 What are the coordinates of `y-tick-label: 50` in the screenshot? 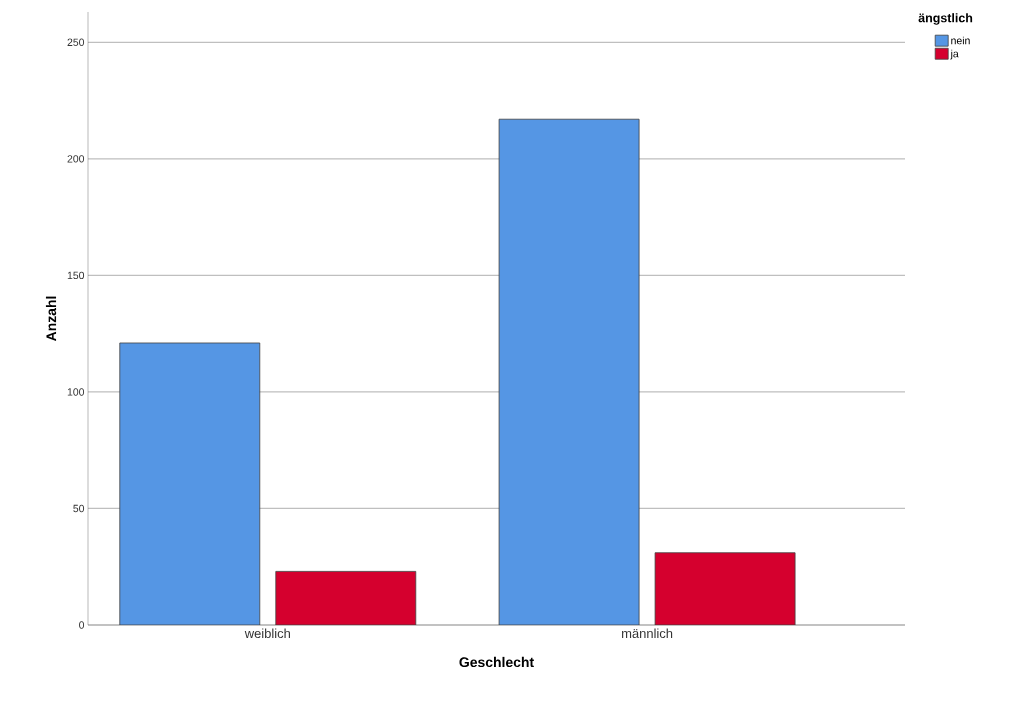 It's located at (79, 508).